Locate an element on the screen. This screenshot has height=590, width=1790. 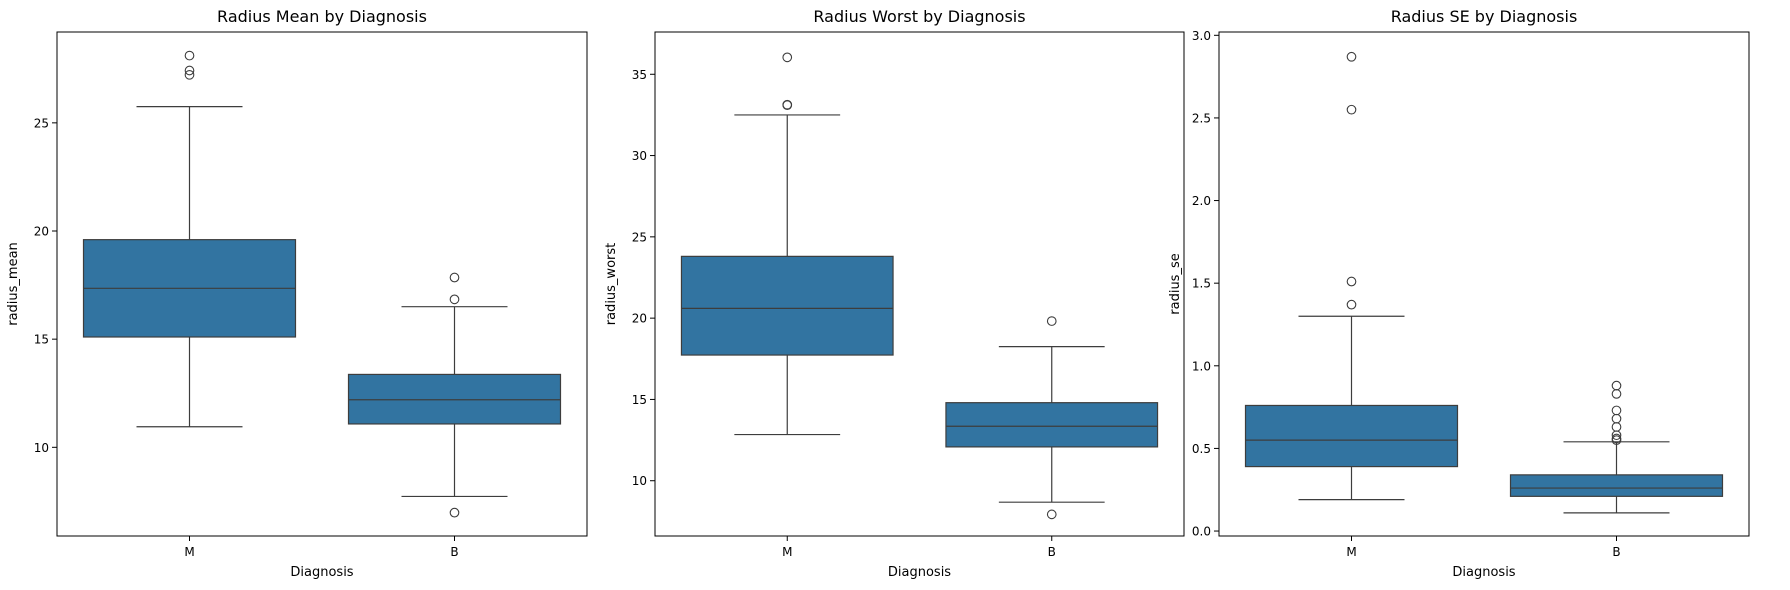
y-tick-label: 30 is located at coordinates (639, 156).